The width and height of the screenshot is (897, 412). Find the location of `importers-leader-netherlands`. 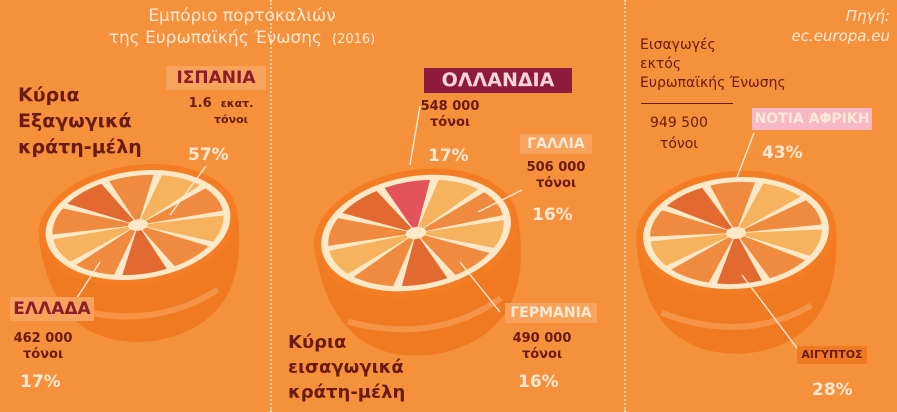

importers-leader-netherlands is located at coordinates (415, 135).